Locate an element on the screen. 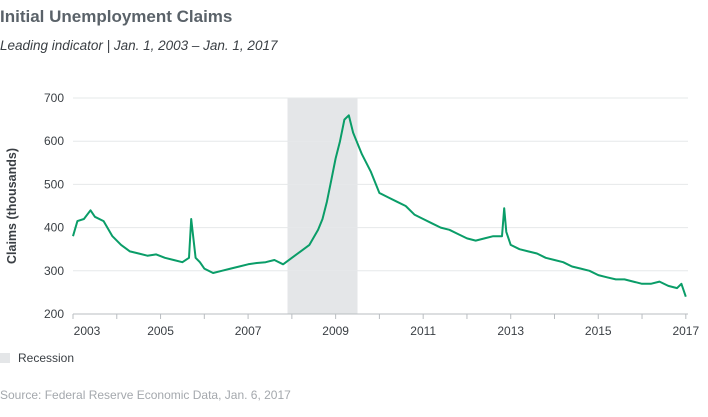 This screenshot has width=708, height=417. x-ticks: 2003 2005 2007 2009 2011 2013 2015 2017 is located at coordinates (385, 326).